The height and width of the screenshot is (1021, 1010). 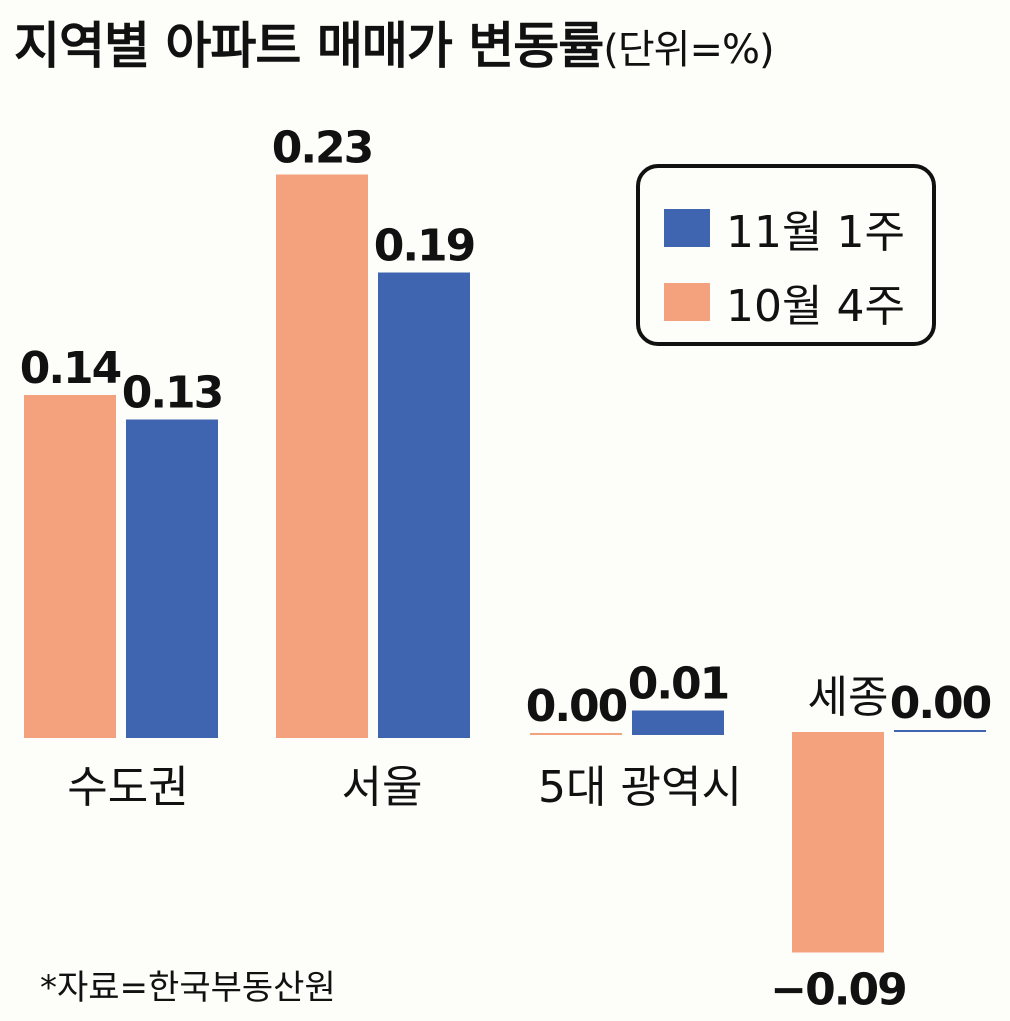 What do you see at coordinates (678, 684) in the screenshot?
I see `value-label-nov-week1-2: 0.01` at bounding box center [678, 684].